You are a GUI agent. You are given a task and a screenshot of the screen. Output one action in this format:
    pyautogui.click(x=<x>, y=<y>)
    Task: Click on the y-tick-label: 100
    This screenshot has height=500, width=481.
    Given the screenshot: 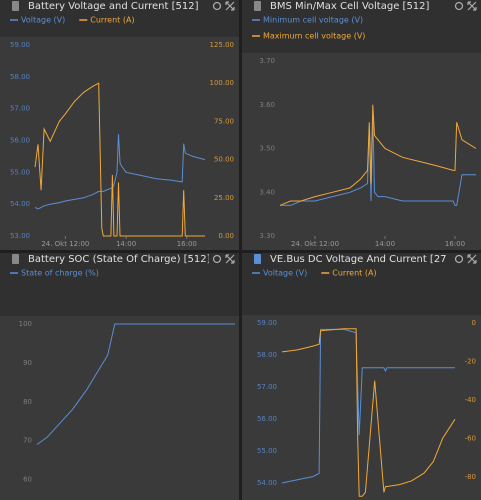 What is the action you would take?
    pyautogui.click(x=25, y=324)
    